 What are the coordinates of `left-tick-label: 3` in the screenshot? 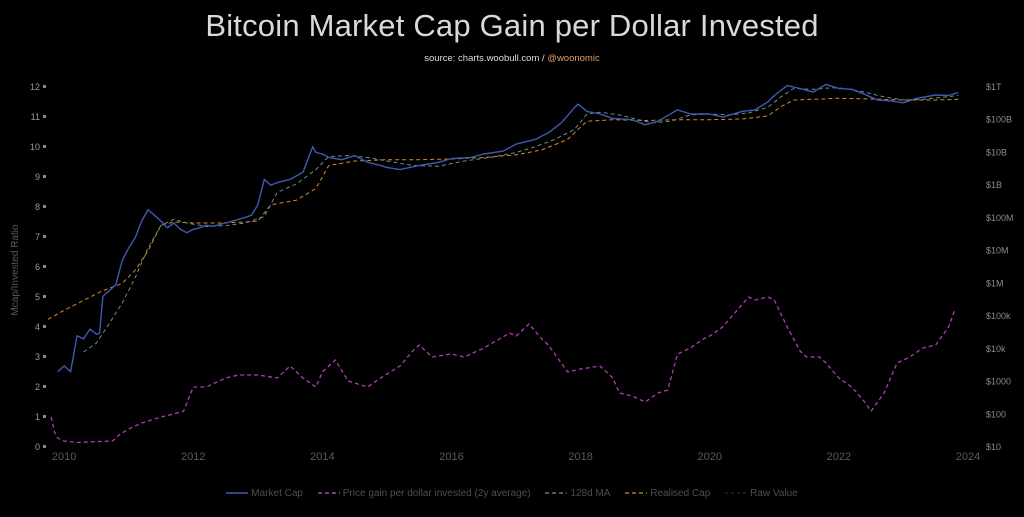 It's located at (37, 357).